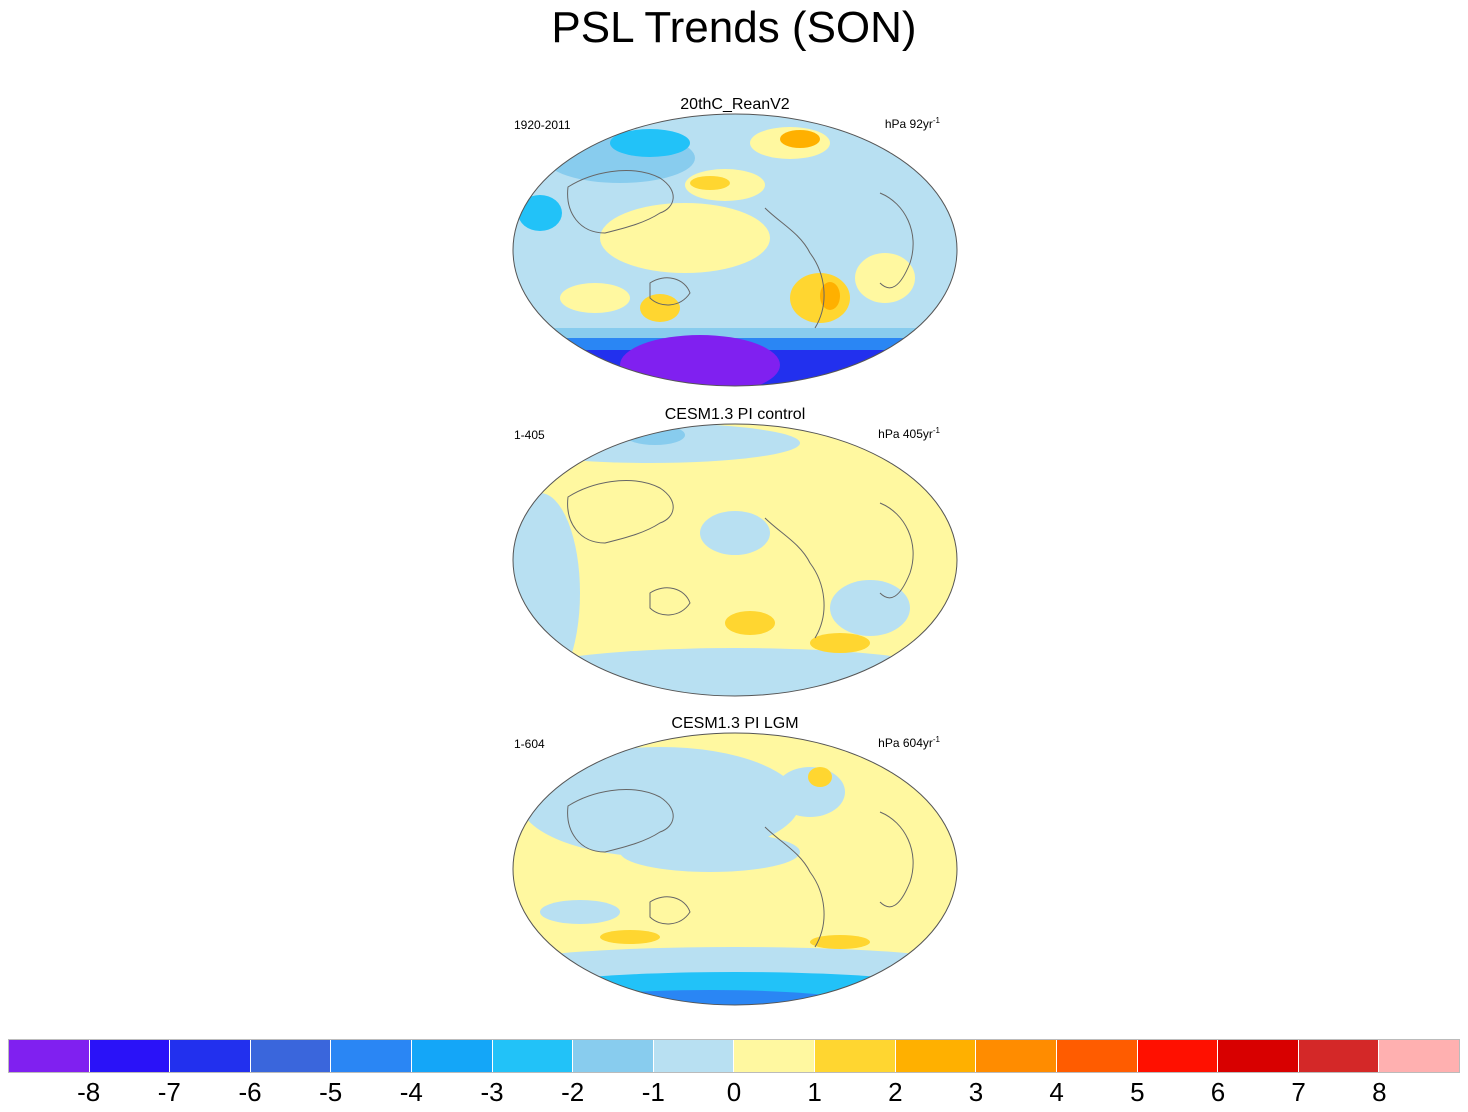 The height and width of the screenshot is (1112, 1468). Describe the element at coordinates (734, 27) in the screenshot. I see `figure-title: PSL Trends (SON)` at that location.